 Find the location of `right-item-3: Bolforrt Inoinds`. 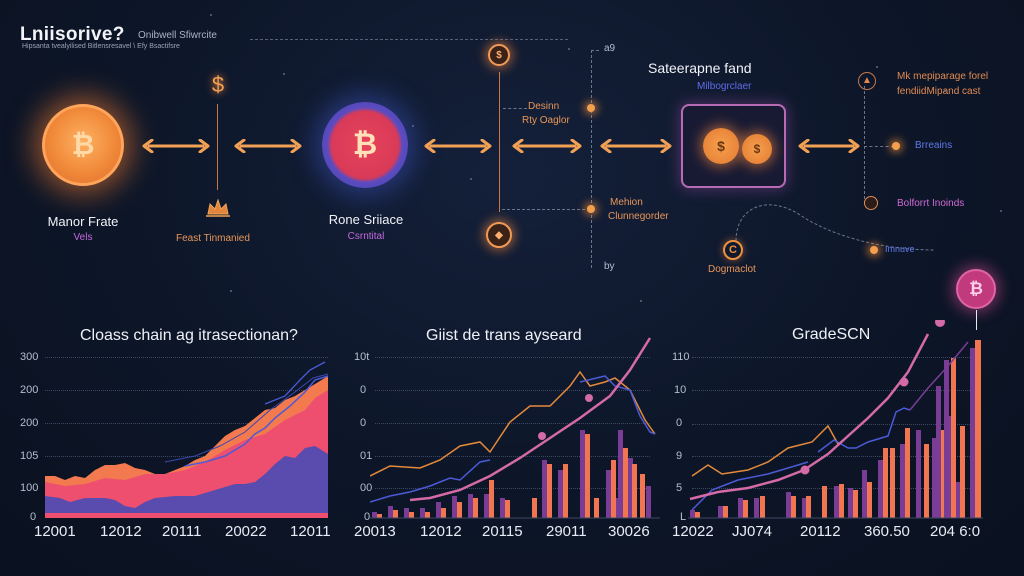

right-item-3: Bolforrt Inoinds is located at coordinates (931, 203).